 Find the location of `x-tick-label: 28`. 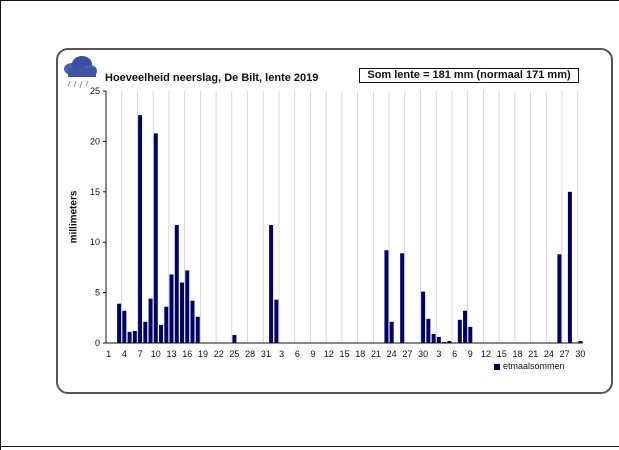

x-tick-label: 28 is located at coordinates (250, 354).